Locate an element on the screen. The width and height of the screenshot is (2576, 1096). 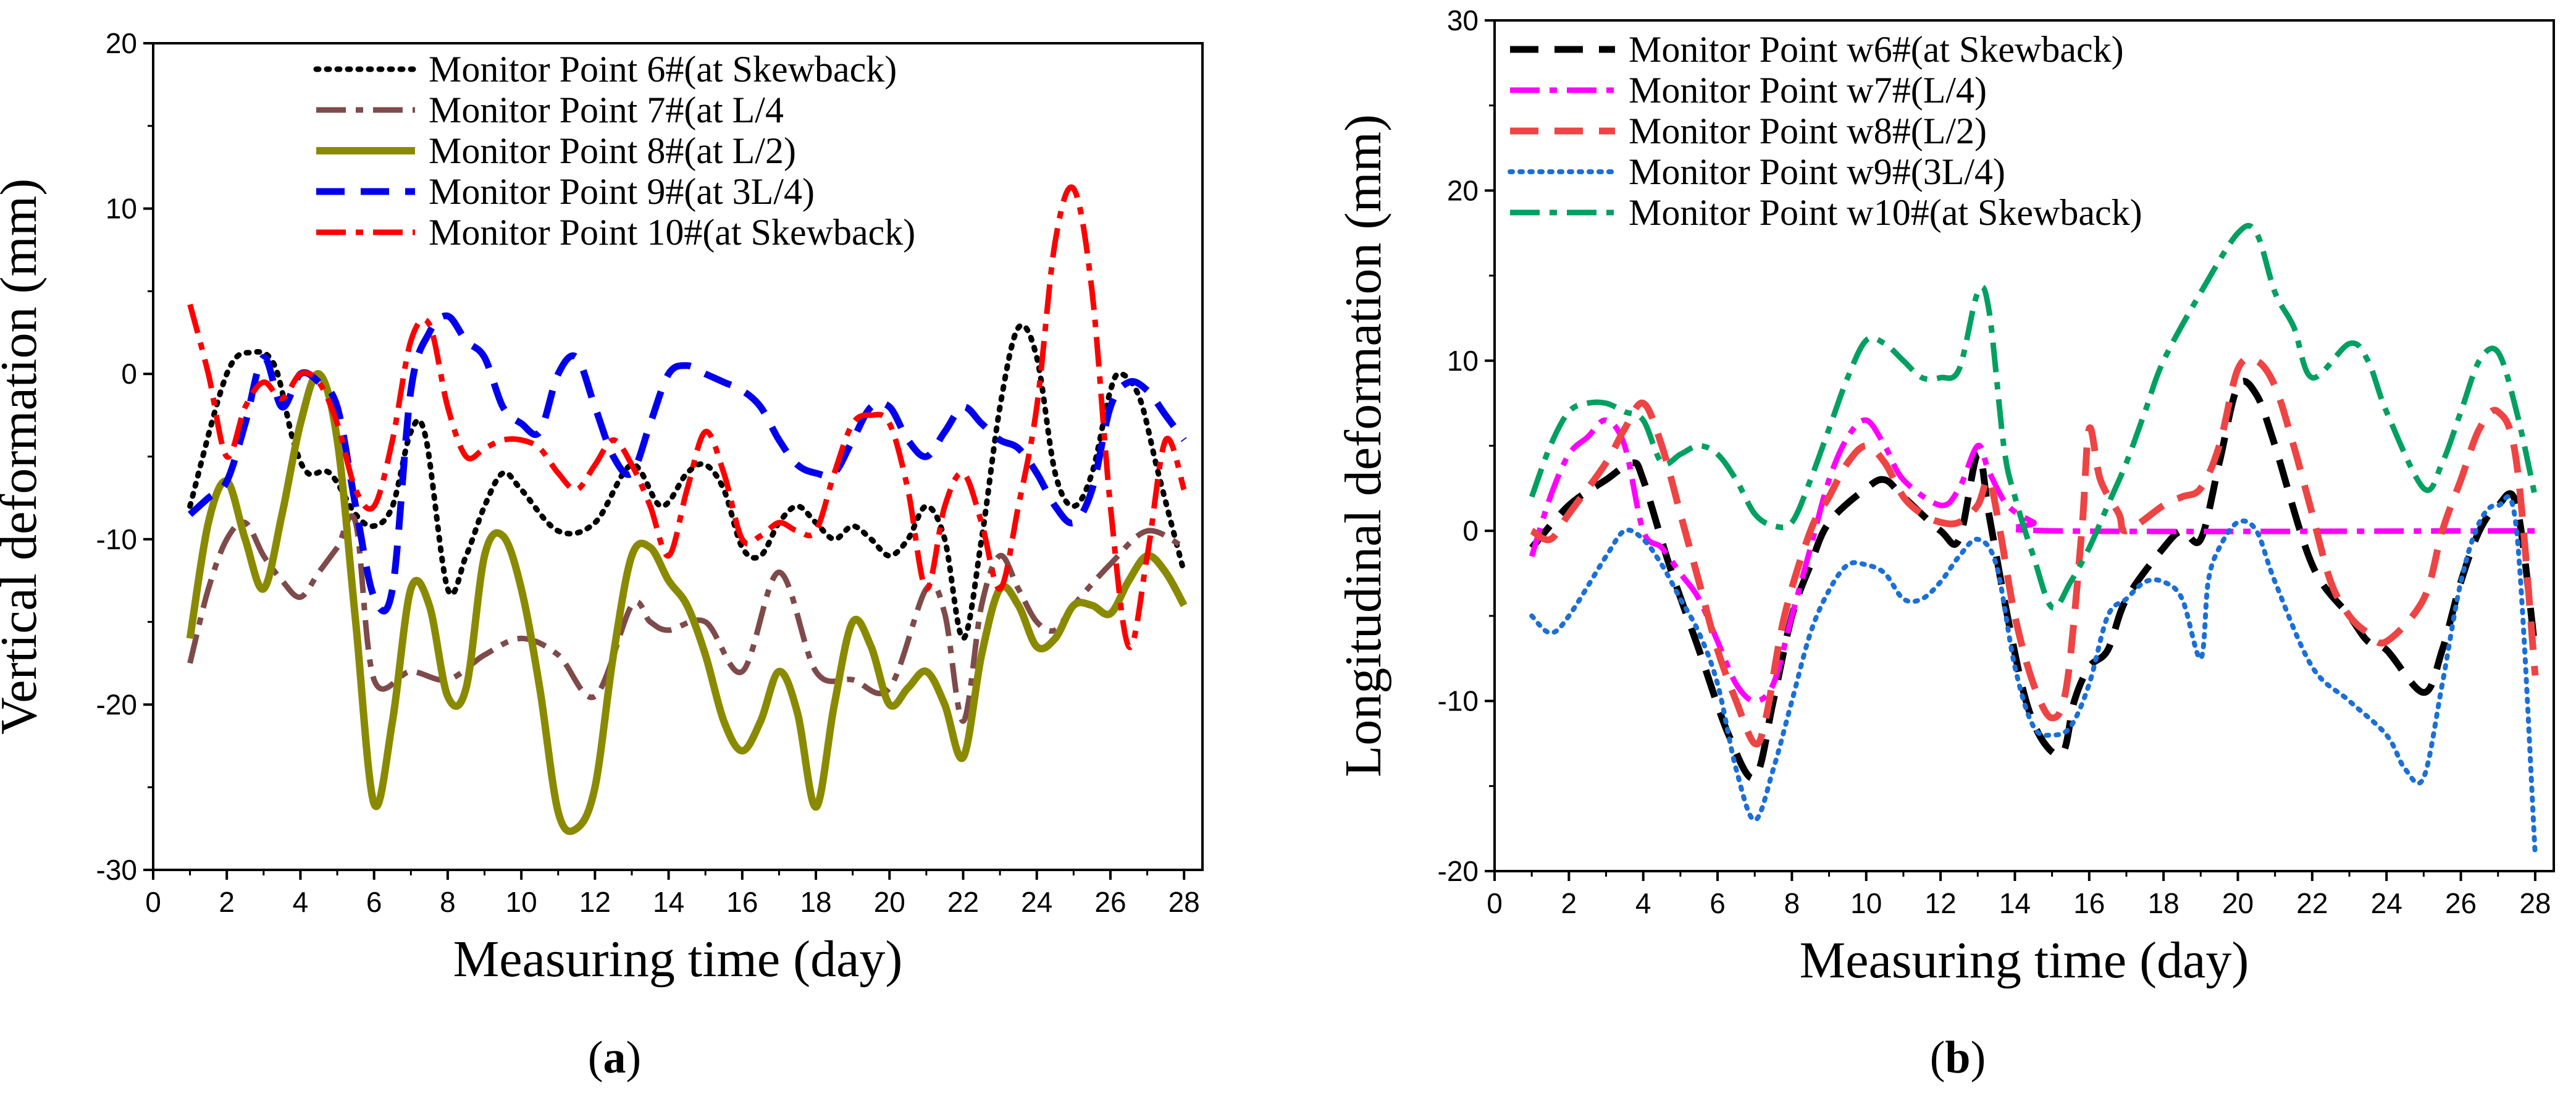
y-tick-label: 30 is located at coordinates (1463, 20).